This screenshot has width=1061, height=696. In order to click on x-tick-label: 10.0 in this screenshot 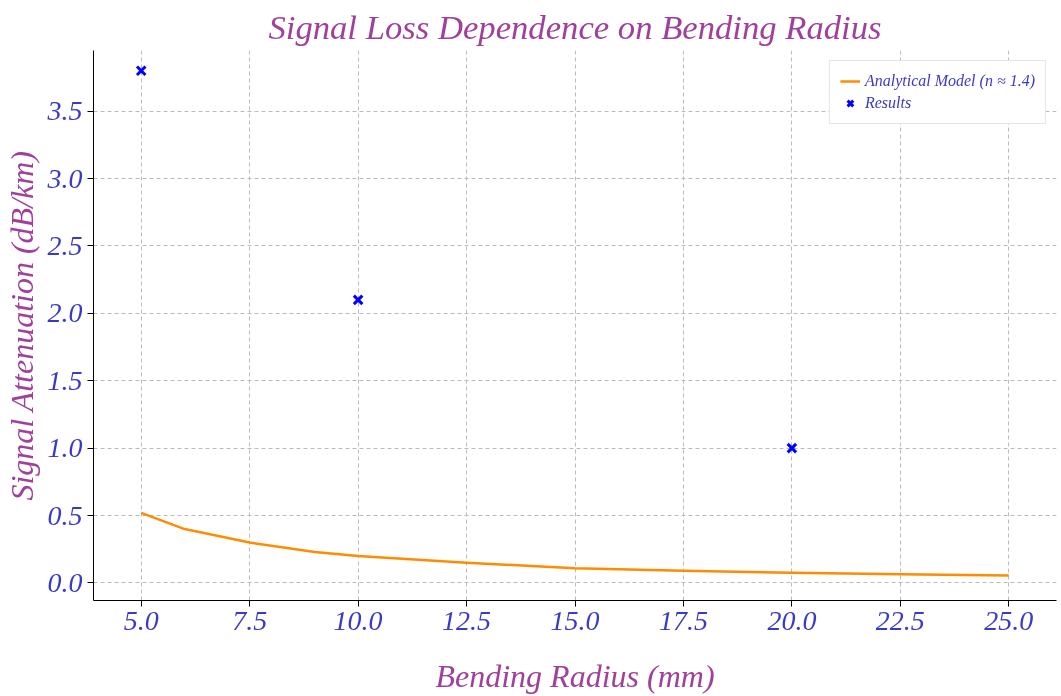, I will do `click(358, 620)`.